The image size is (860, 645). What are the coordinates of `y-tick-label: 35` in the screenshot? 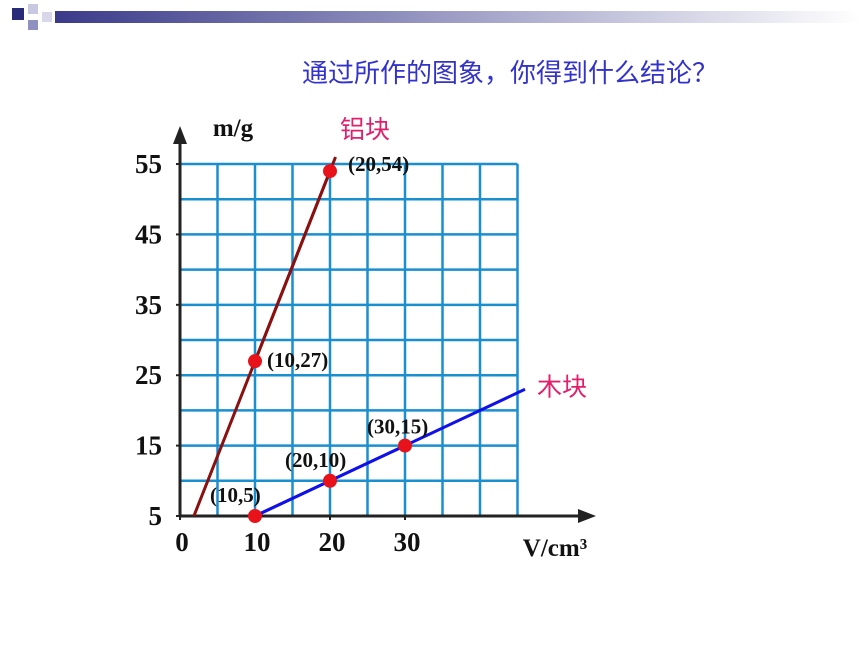 It's located at (148, 305).